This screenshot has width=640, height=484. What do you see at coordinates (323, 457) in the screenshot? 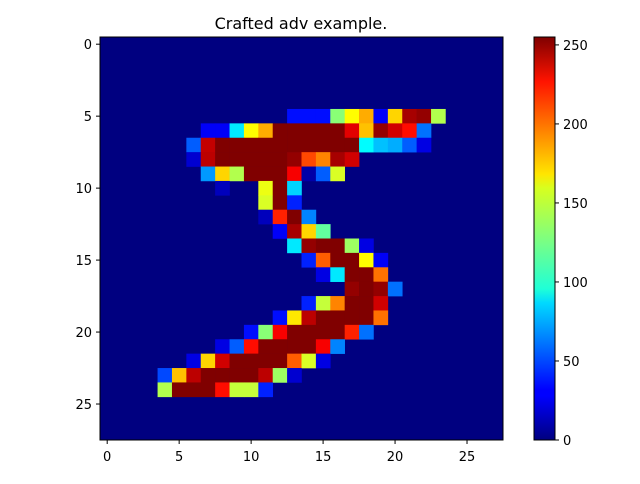
I see `x-tick-label: 15` at bounding box center [323, 457].